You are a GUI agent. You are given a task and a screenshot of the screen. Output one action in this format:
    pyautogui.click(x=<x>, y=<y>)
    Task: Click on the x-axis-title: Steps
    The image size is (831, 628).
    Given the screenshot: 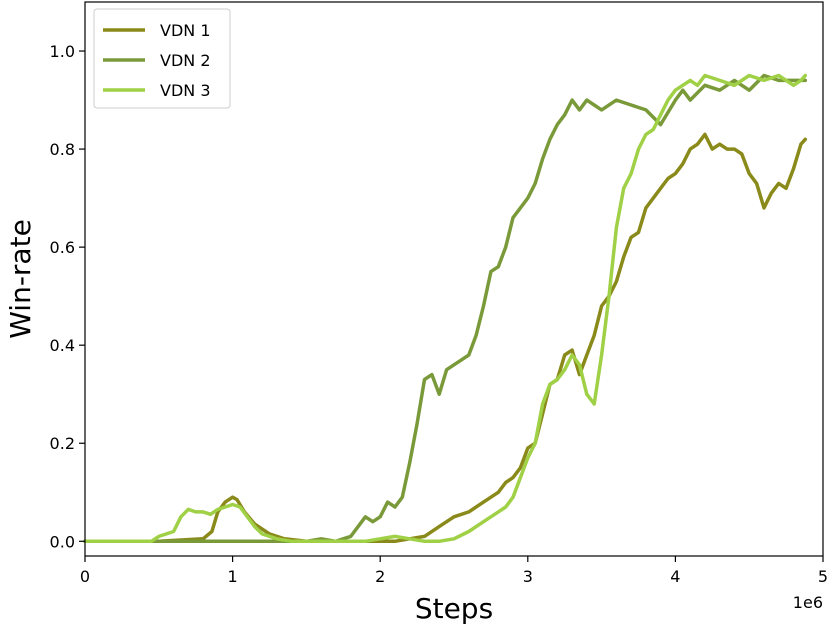 What is the action you would take?
    pyautogui.click(x=454, y=608)
    